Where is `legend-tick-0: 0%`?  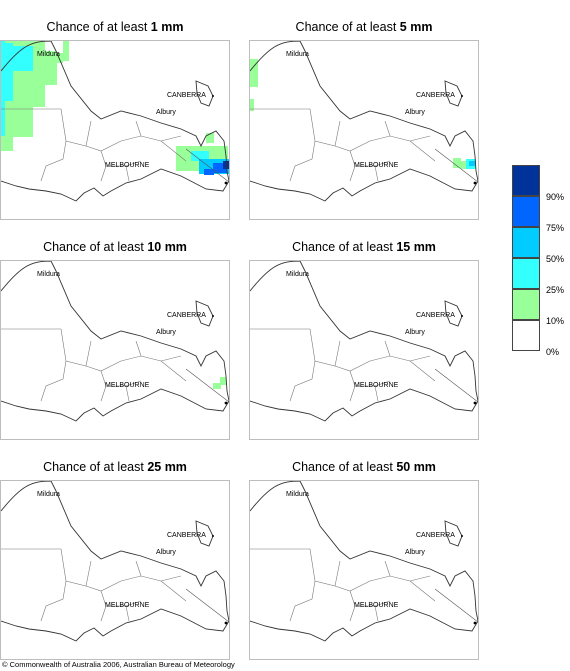
legend-tick-0: 0% is located at coordinates (553, 352).